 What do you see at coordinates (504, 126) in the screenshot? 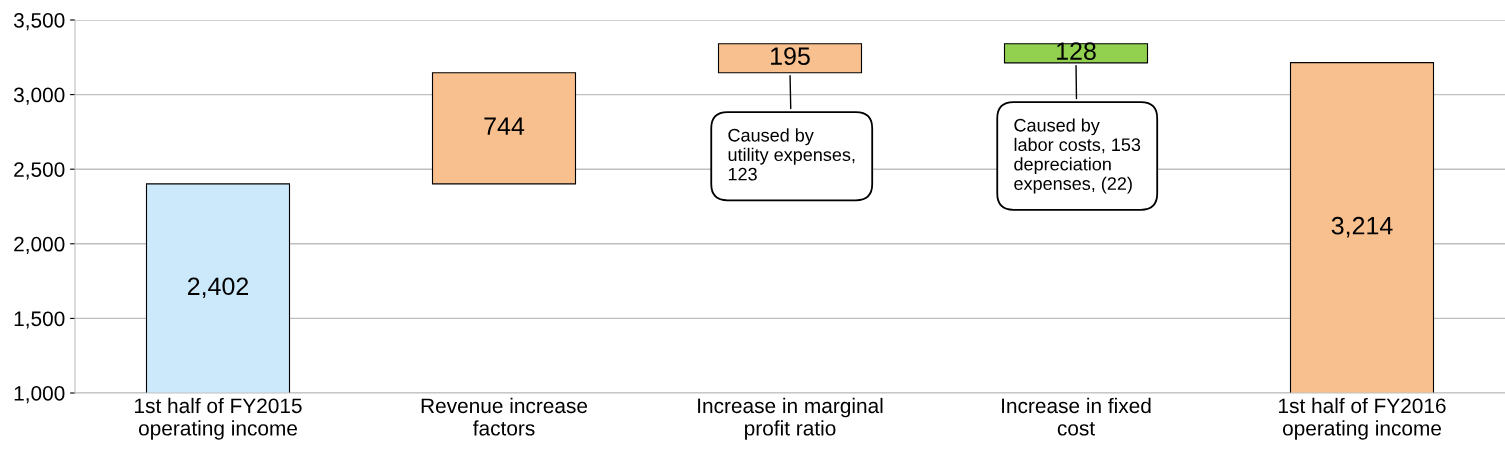
I see `data-label: 744` at bounding box center [504, 126].